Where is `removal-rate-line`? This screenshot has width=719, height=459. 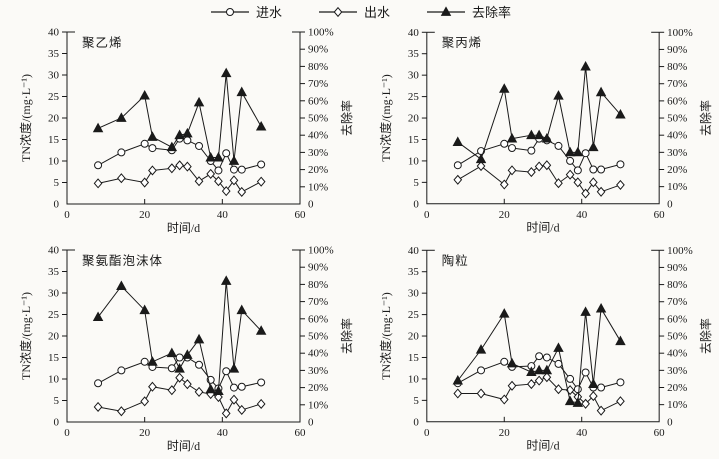
removal-rate-line is located at coordinates (539, 355).